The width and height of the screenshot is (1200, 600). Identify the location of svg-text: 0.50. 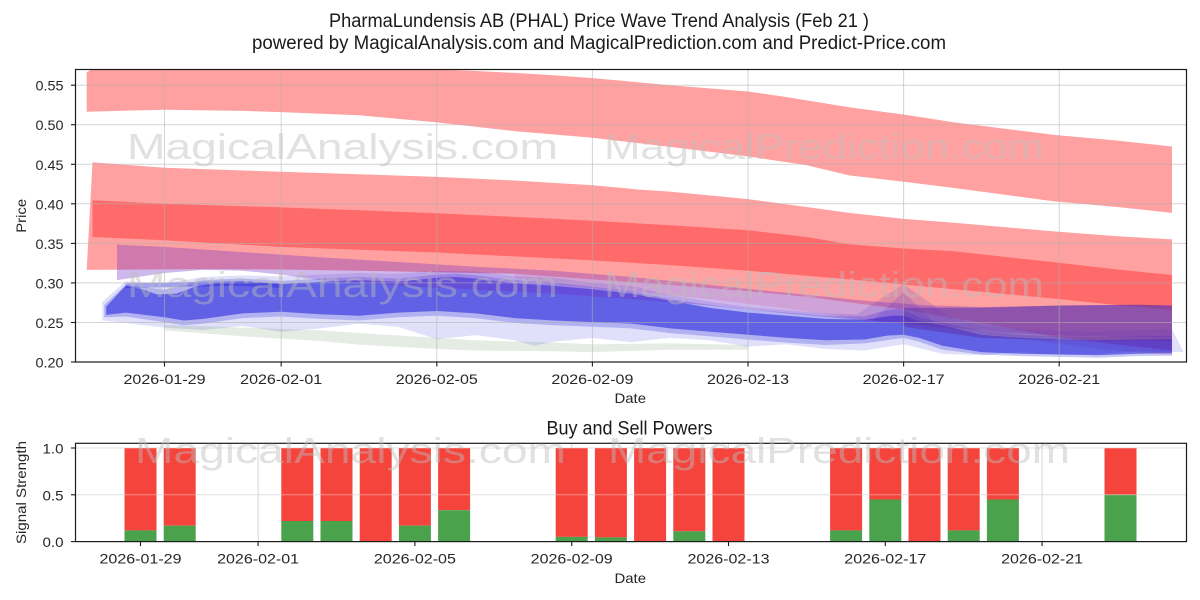
(50, 125).